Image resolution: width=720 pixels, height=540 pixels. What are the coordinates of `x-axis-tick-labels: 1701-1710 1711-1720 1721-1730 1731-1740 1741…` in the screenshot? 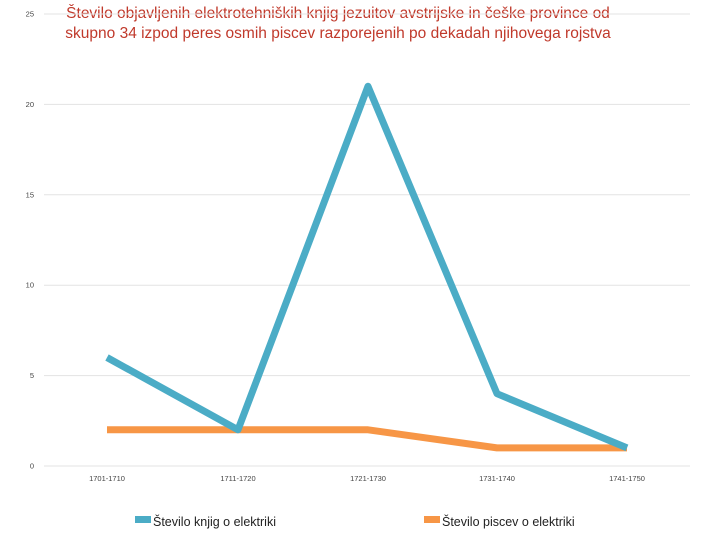 It's located at (367, 478).